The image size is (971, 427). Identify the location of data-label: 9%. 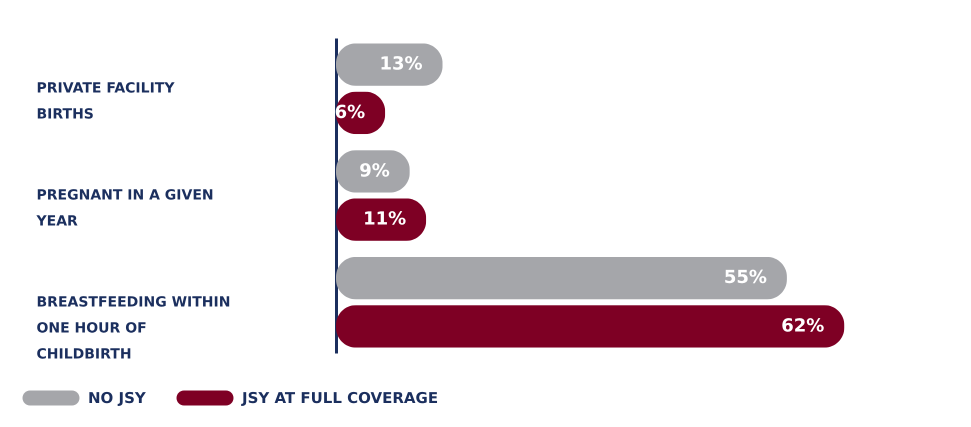
(374, 171).